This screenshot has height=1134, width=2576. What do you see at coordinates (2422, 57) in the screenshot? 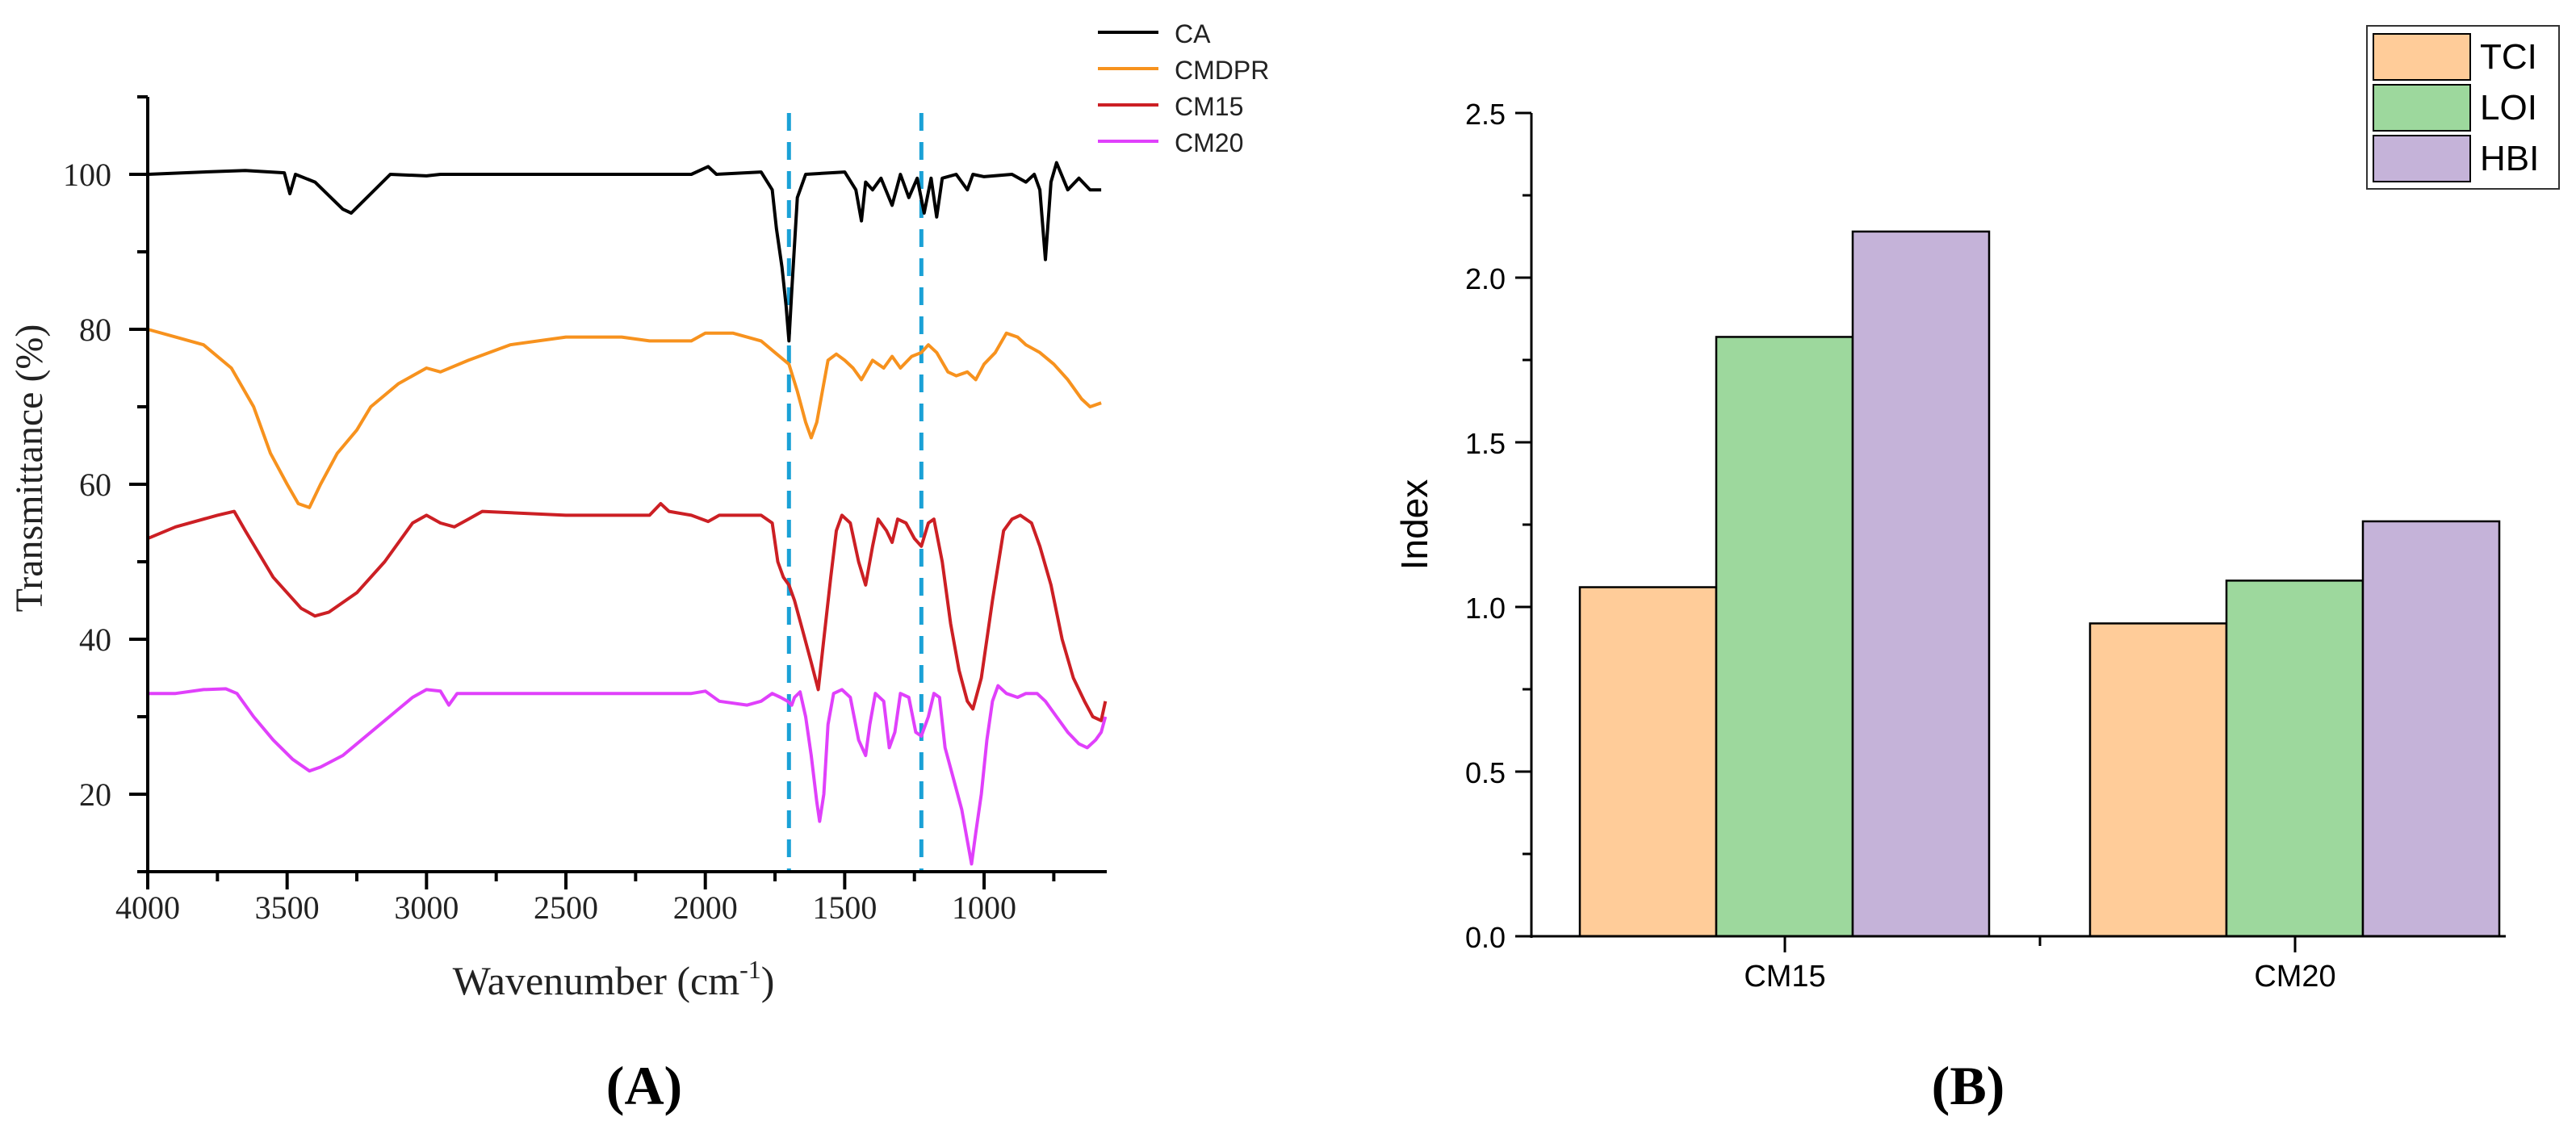
I see `legend-swatch-tci` at bounding box center [2422, 57].